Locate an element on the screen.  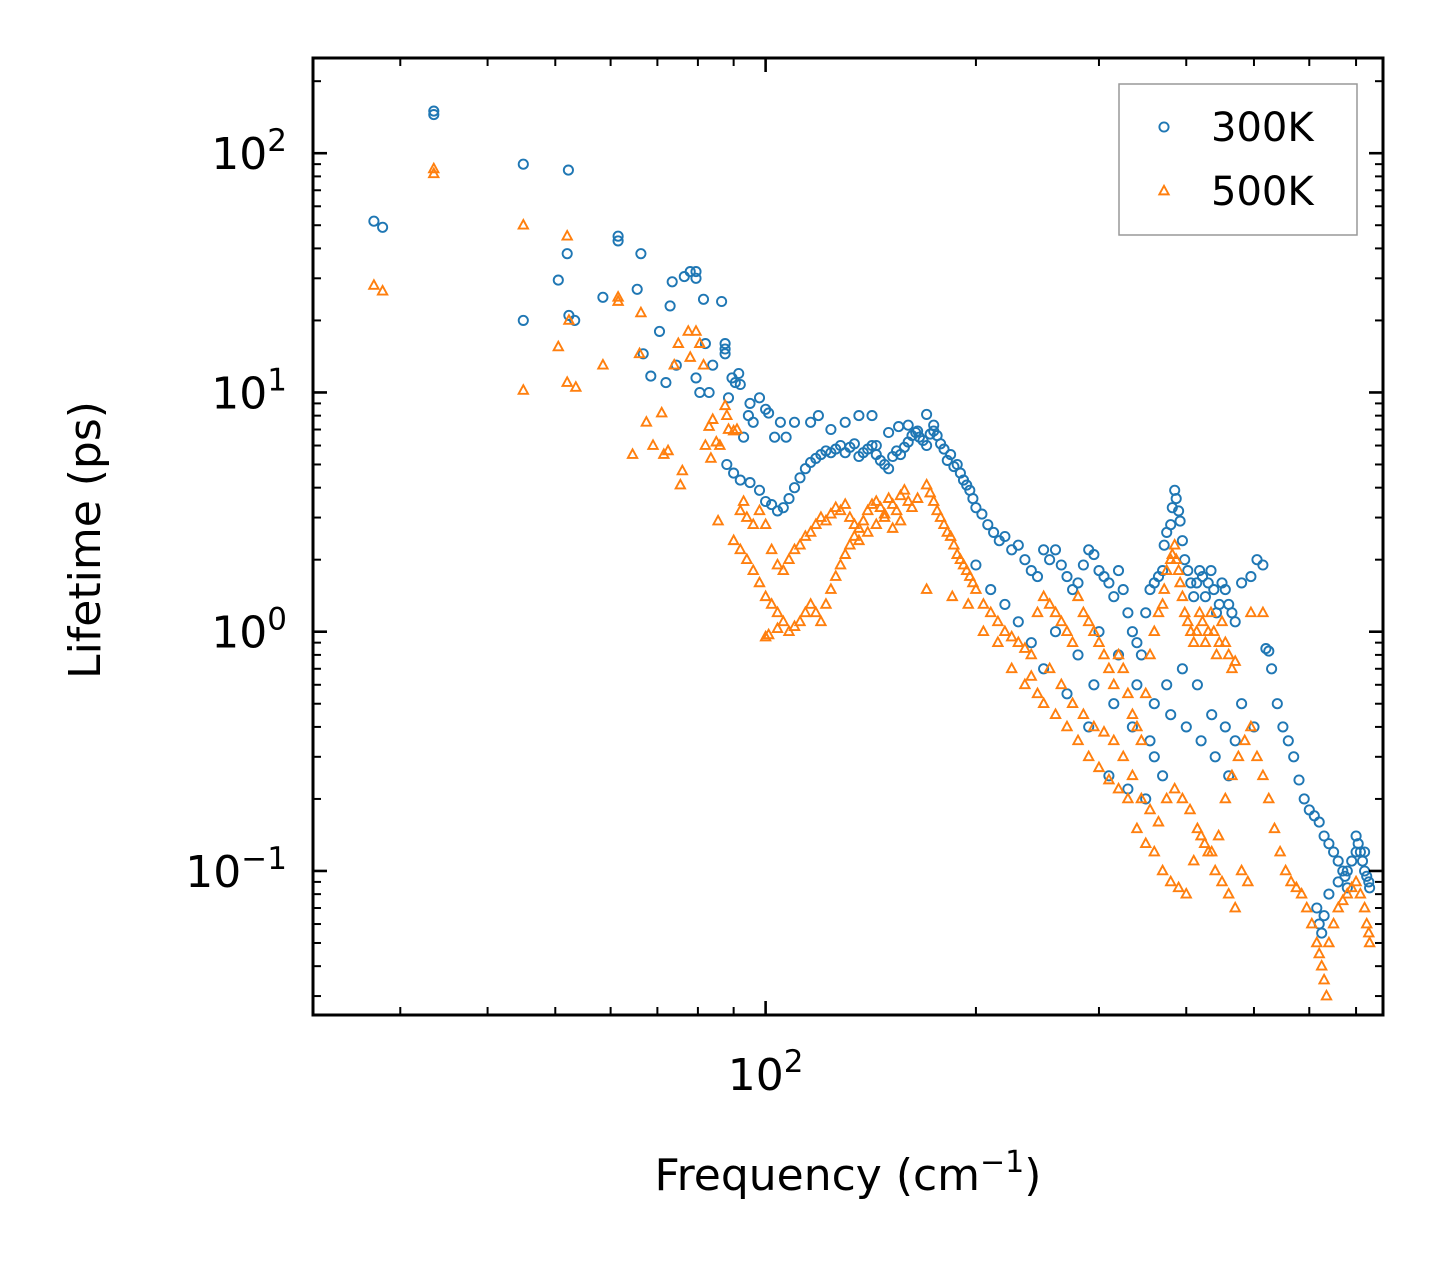
legend-item-500K: 500K is located at coordinates (1236, 192).